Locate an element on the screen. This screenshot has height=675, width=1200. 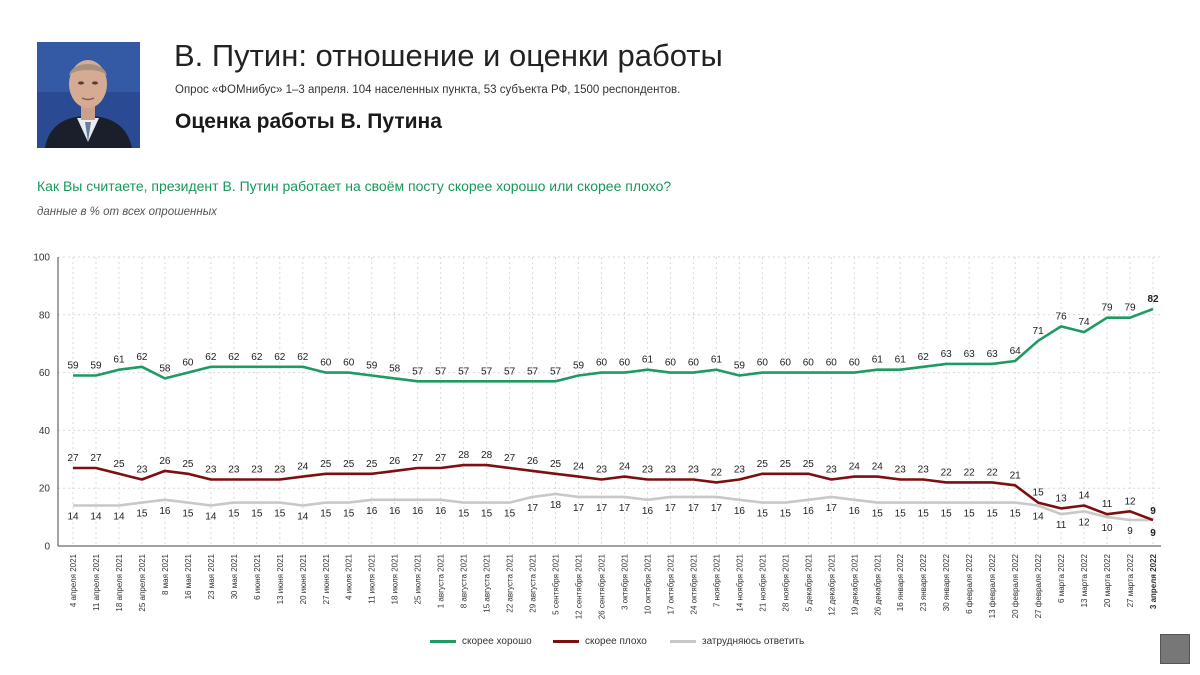
x-tick-label: 21 ноября 2021 is located at coordinates (762, 582).